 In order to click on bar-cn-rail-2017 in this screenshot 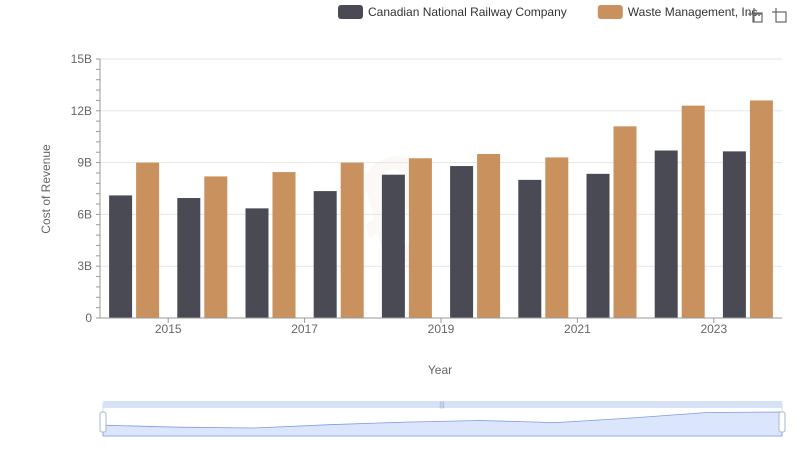, I will do `click(325, 254)`.